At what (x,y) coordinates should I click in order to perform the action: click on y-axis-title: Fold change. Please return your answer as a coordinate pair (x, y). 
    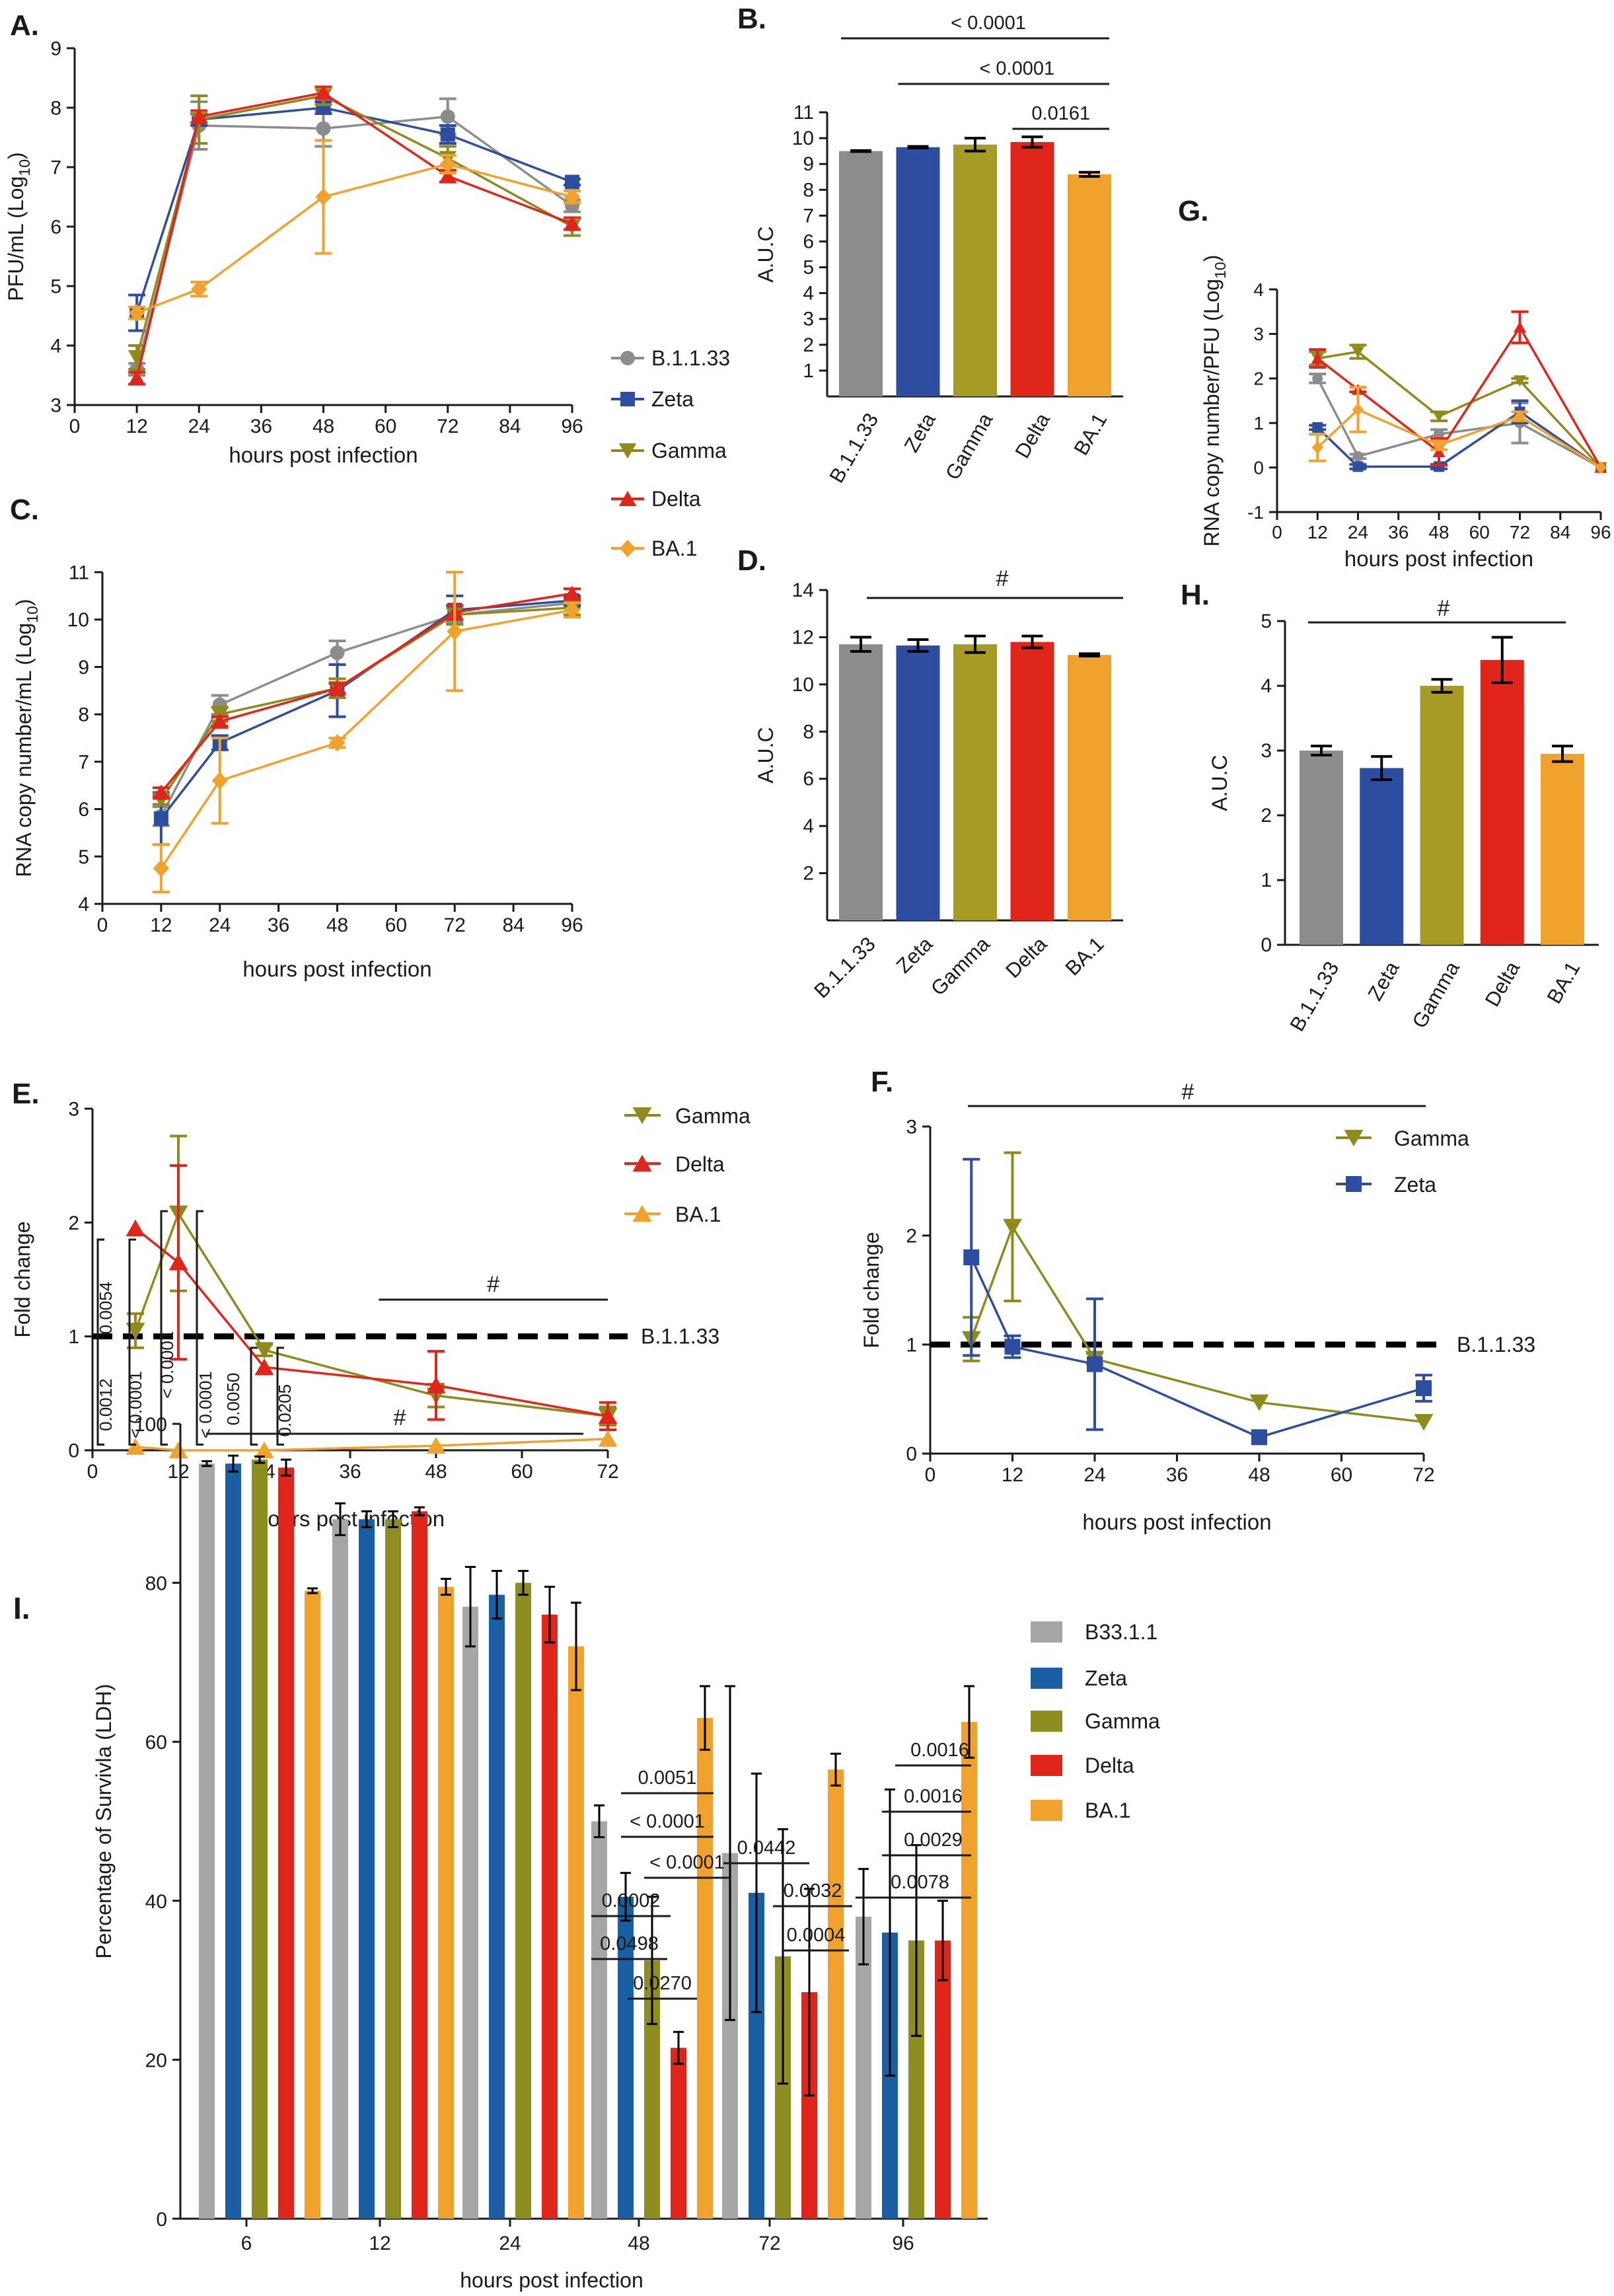
    Looking at the image, I should click on (871, 1290).